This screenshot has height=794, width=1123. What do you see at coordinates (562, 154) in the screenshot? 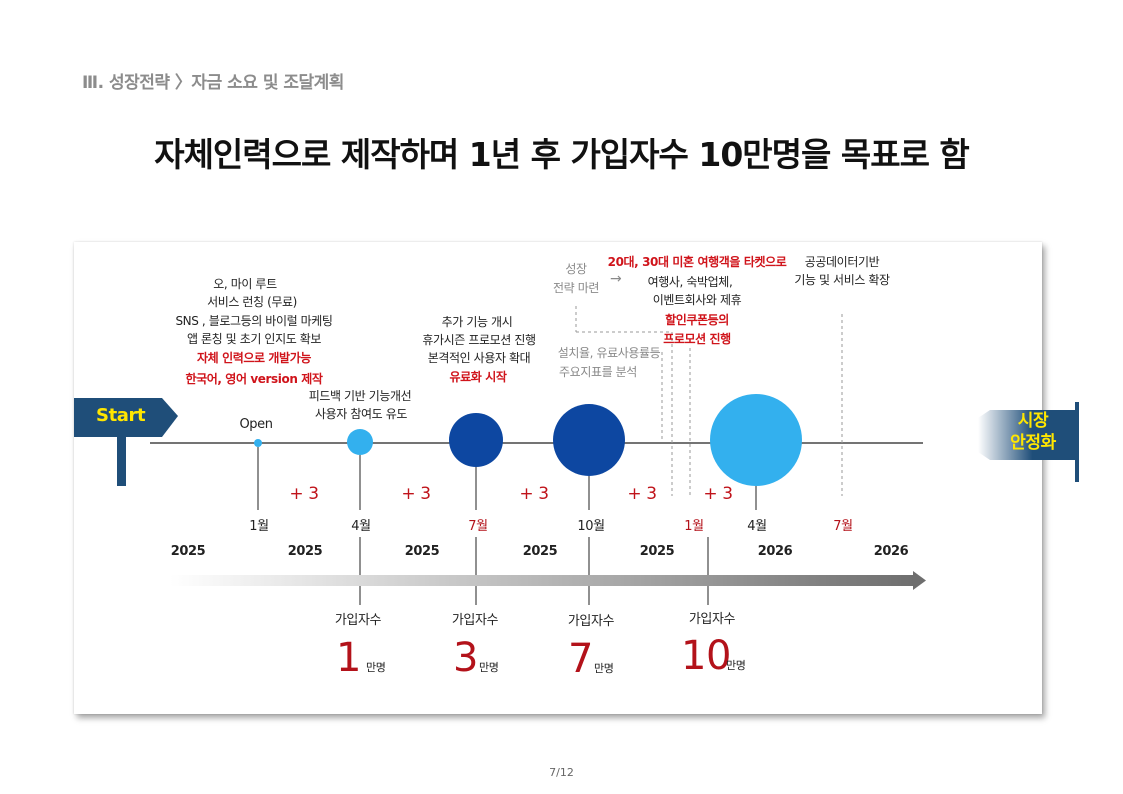
I see `page-title: 자체인력으로 제작하며 1년 후 가입자수 10만명을 목표로 함` at bounding box center [562, 154].